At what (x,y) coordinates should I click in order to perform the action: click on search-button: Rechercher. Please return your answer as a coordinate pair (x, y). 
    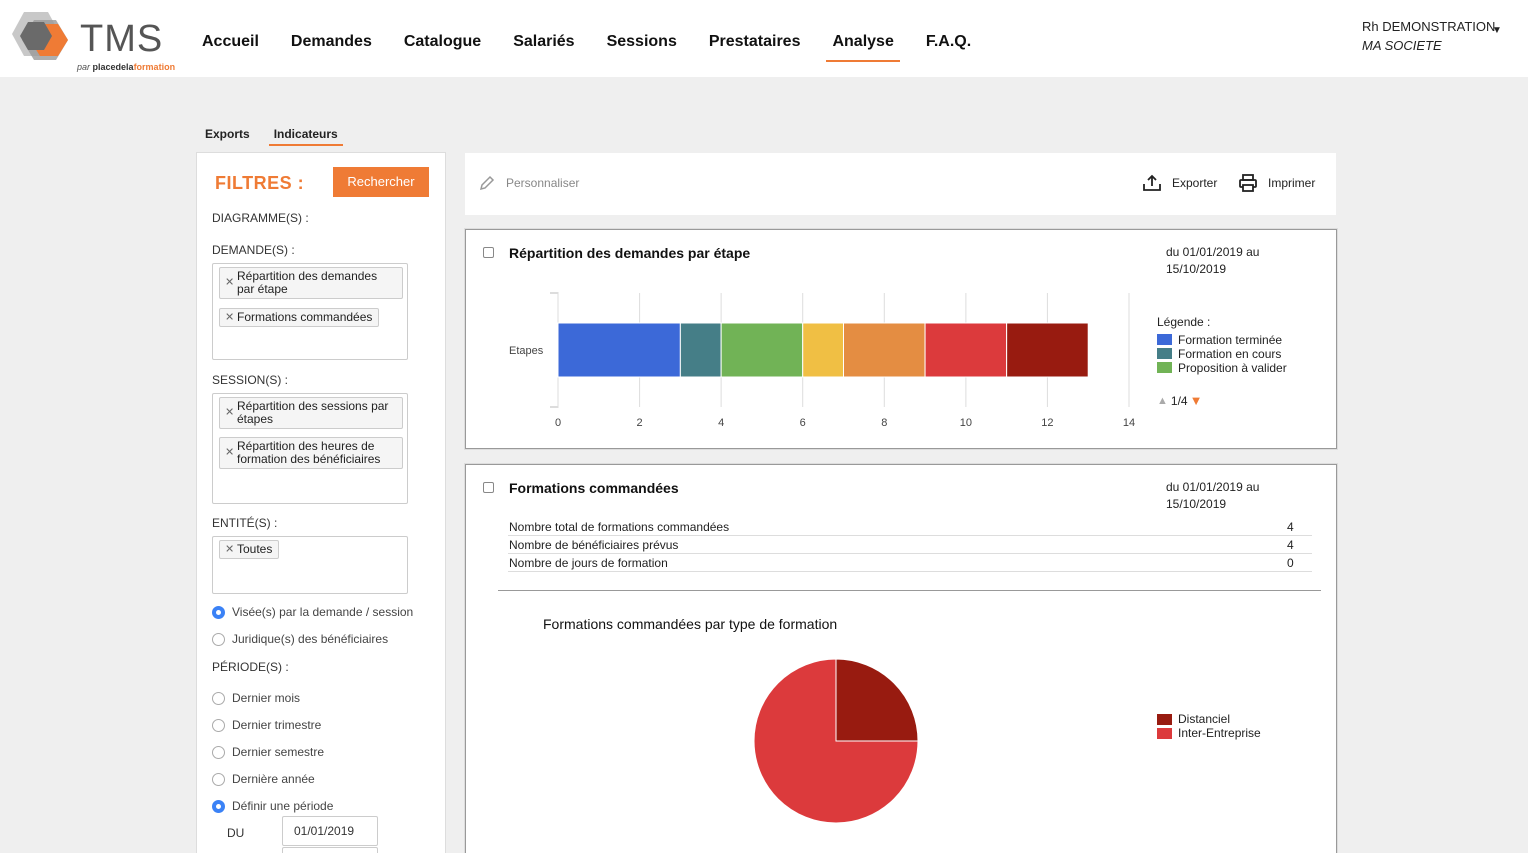
    Looking at the image, I should click on (381, 182).